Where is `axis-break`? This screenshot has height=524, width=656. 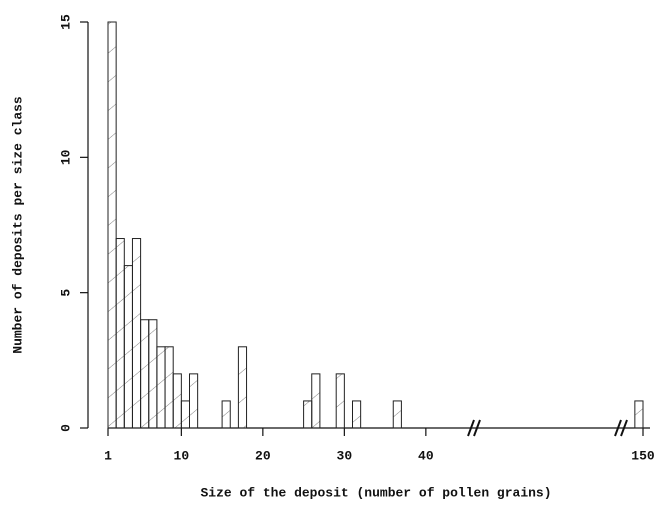 axis-break is located at coordinates (547, 428).